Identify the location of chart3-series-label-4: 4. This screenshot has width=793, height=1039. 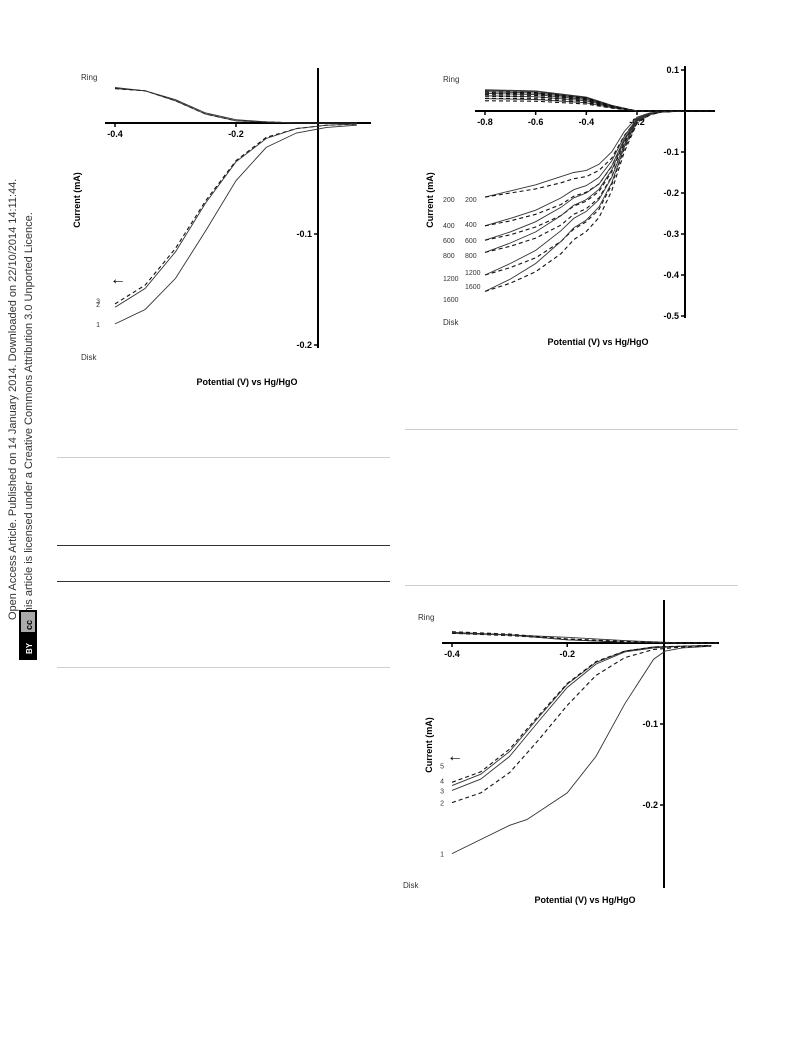
(442, 782).